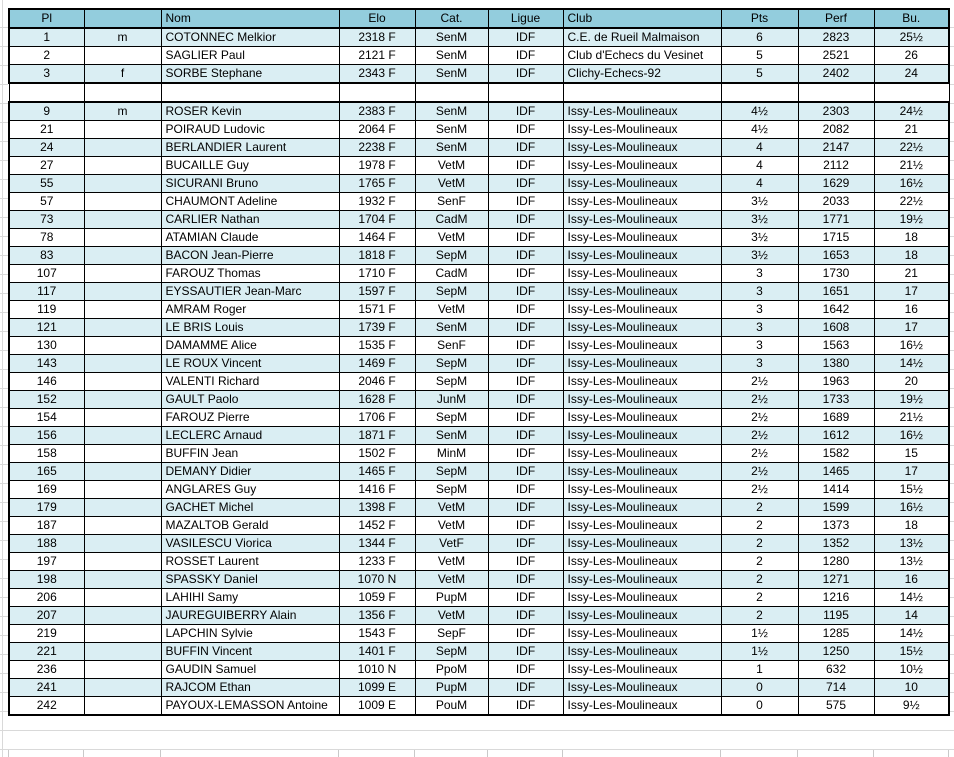  I want to click on cell-elo: 2046 F, so click(377, 381).